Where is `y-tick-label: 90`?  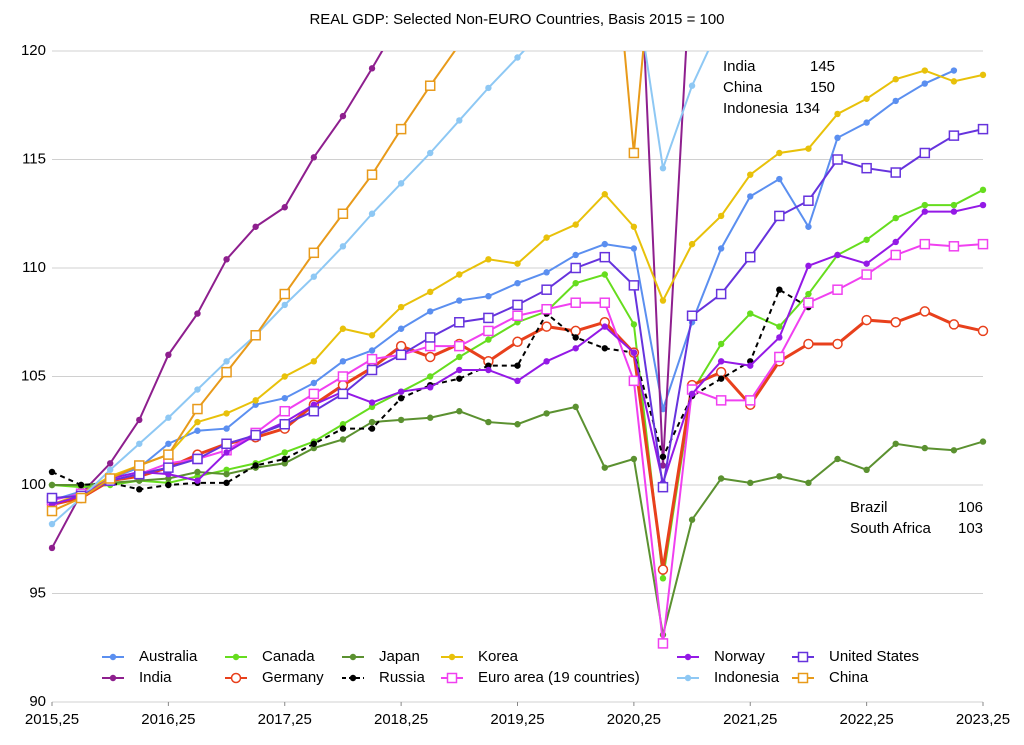 y-tick-label: 90 is located at coordinates (37, 701).